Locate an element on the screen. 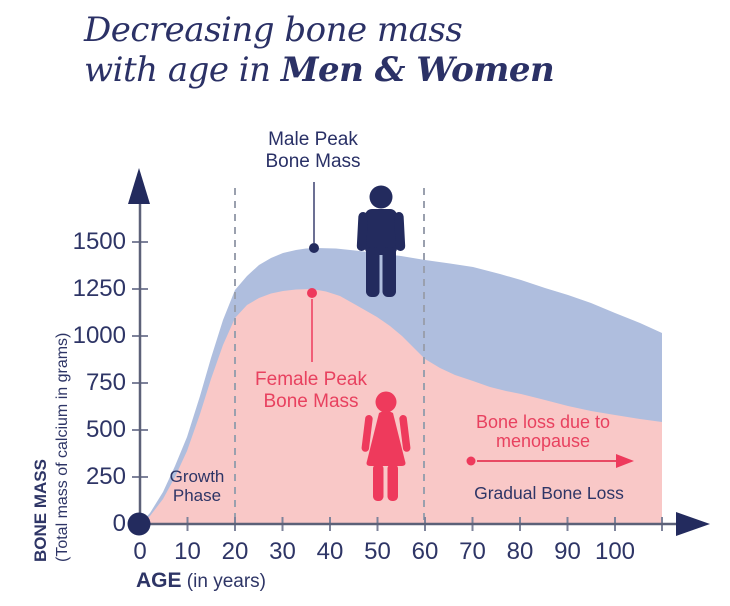 The width and height of the screenshot is (730, 606). menopause-label: Bone loss due to menopause is located at coordinates (543, 431).